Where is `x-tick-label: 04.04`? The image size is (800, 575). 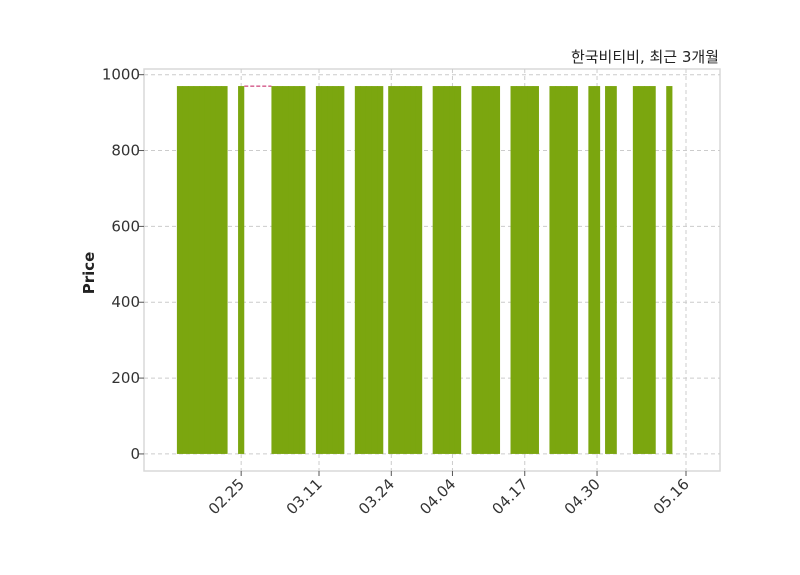 x-tick-label: 04.04 is located at coordinates (437, 496).